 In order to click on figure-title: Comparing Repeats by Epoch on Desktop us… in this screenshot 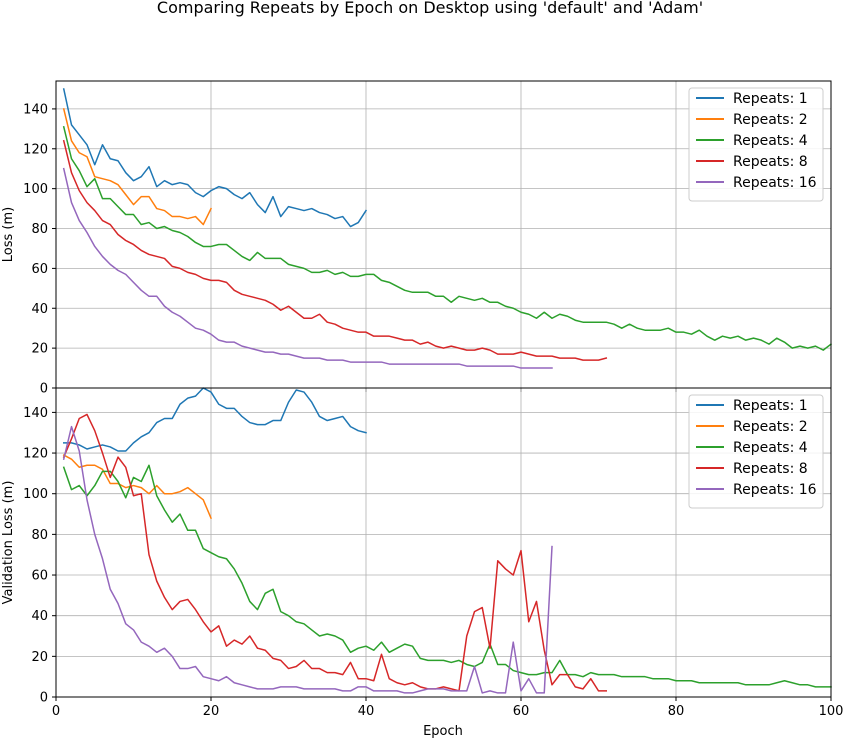, I will do `click(430, 8)`.